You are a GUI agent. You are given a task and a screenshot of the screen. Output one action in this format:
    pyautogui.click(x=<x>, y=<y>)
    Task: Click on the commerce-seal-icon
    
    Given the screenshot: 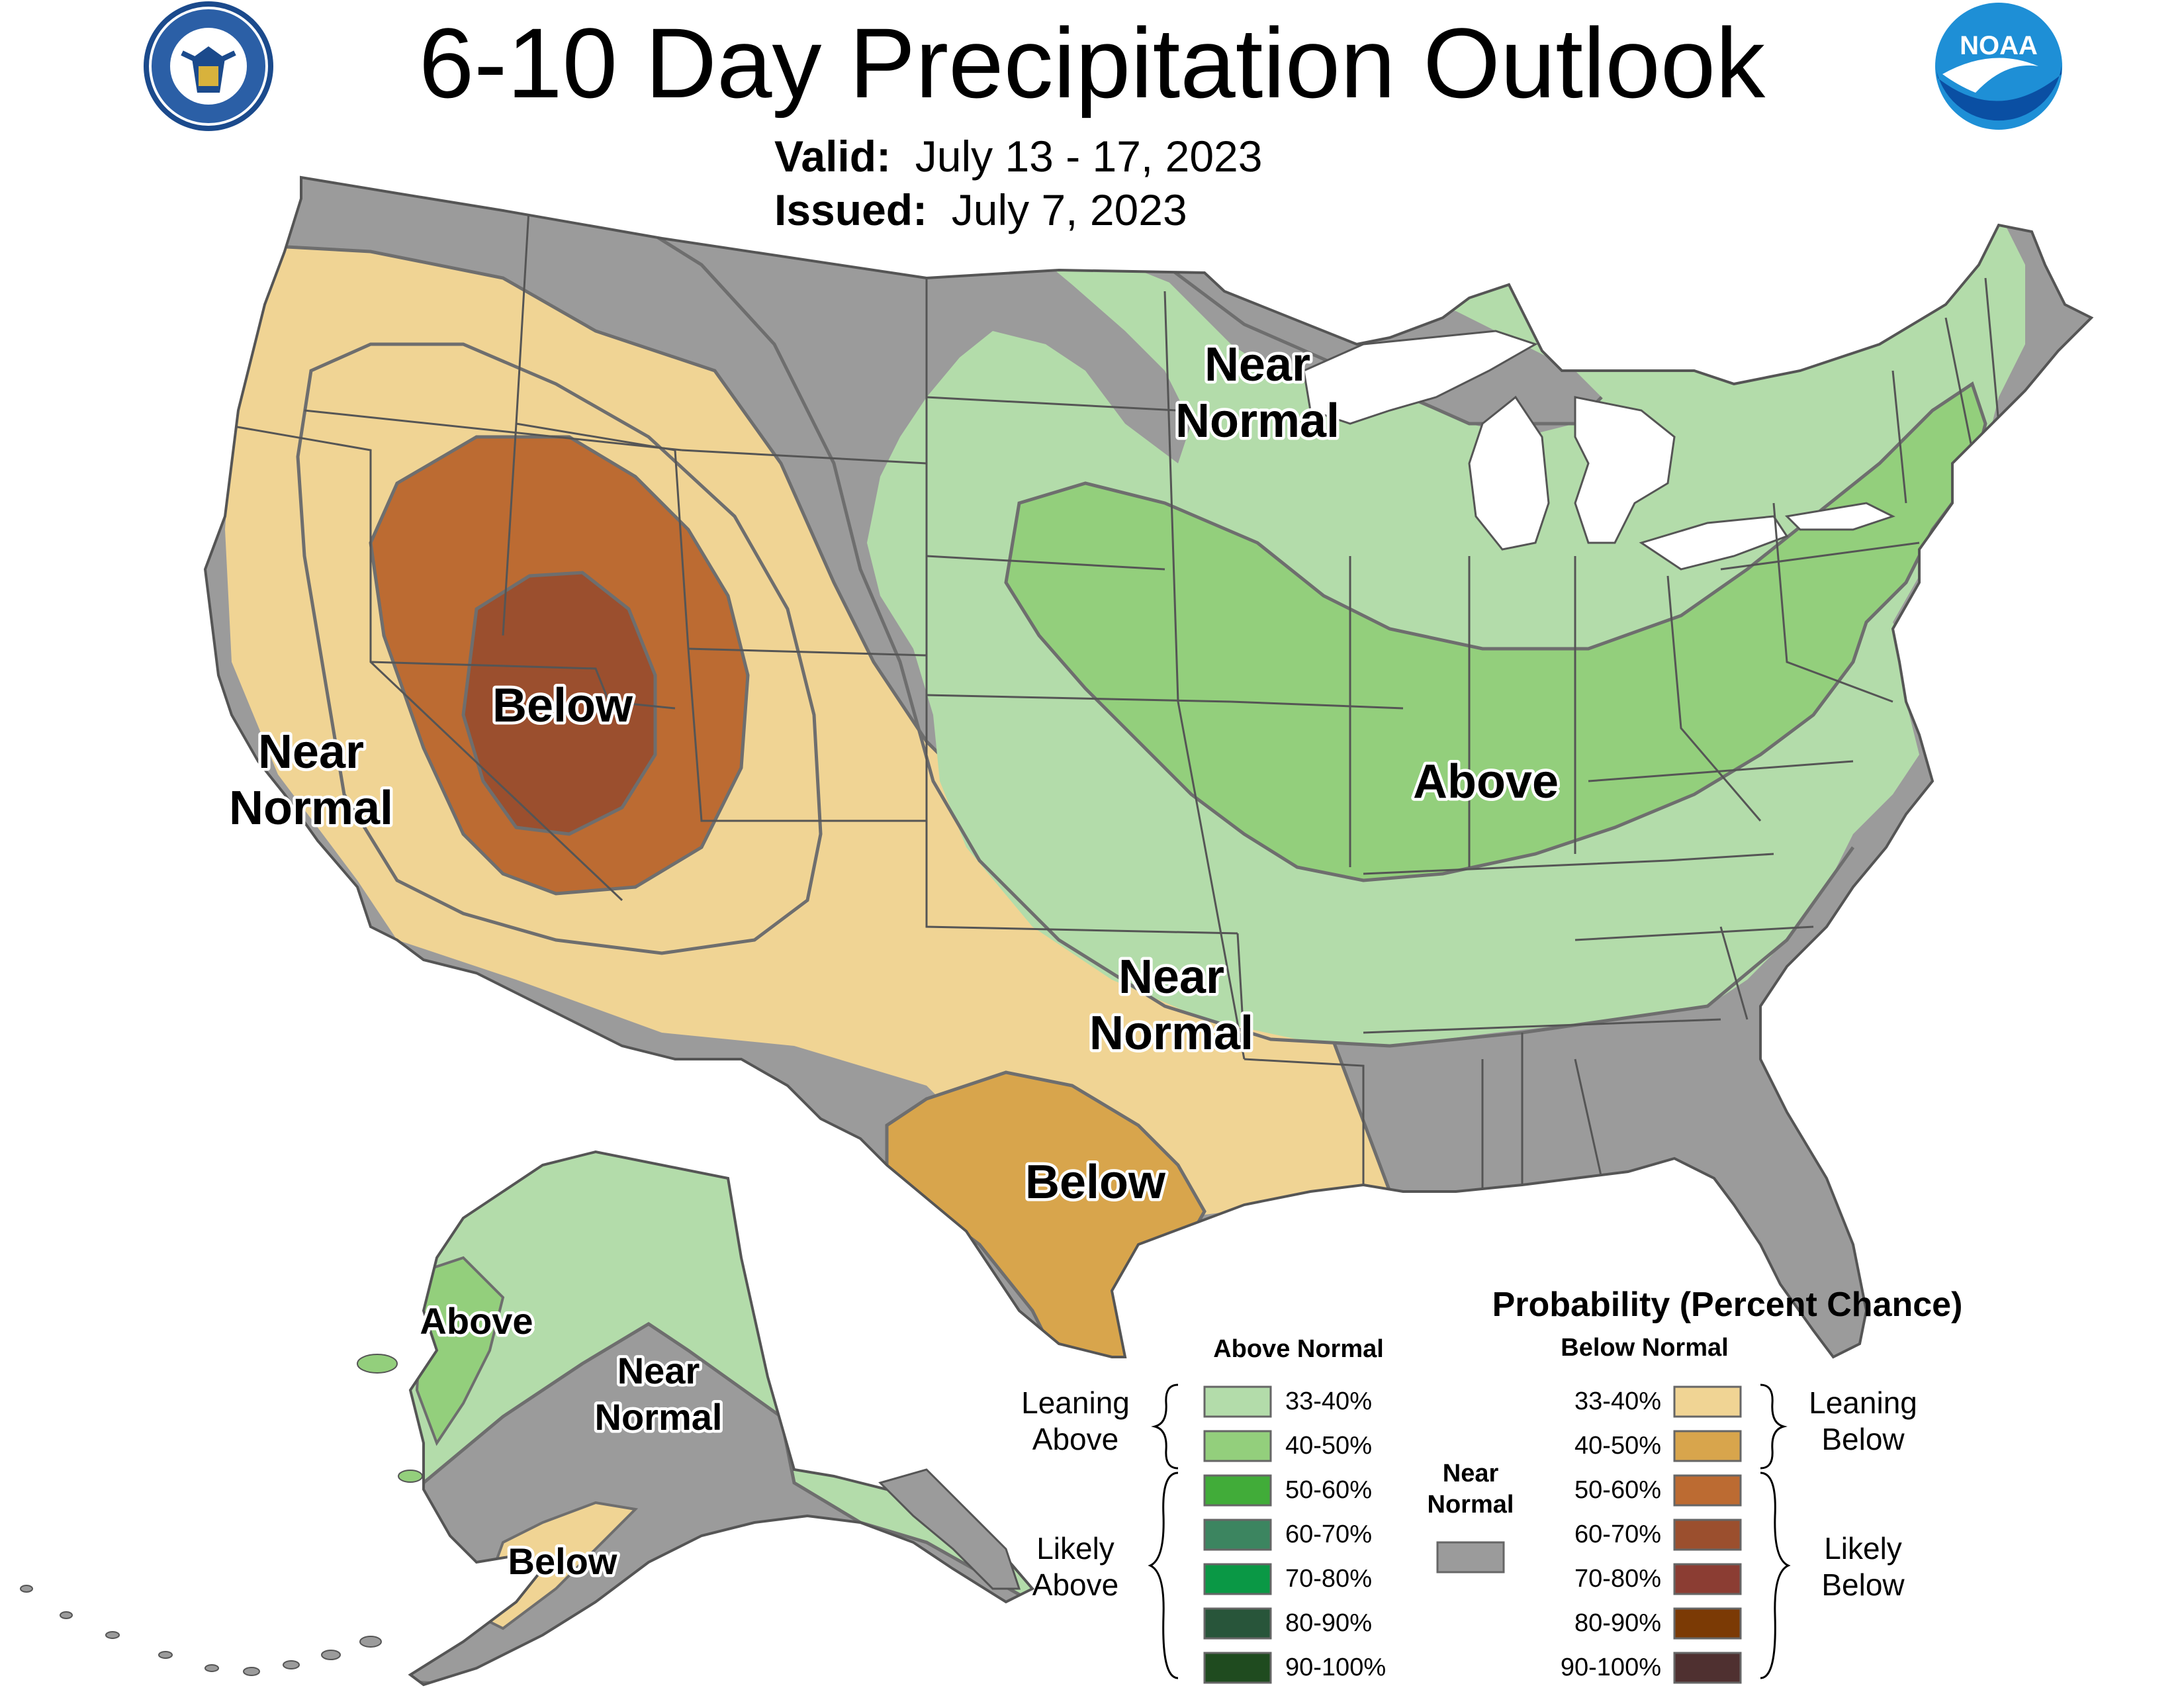 What is the action you would take?
    pyautogui.click(x=208, y=66)
    